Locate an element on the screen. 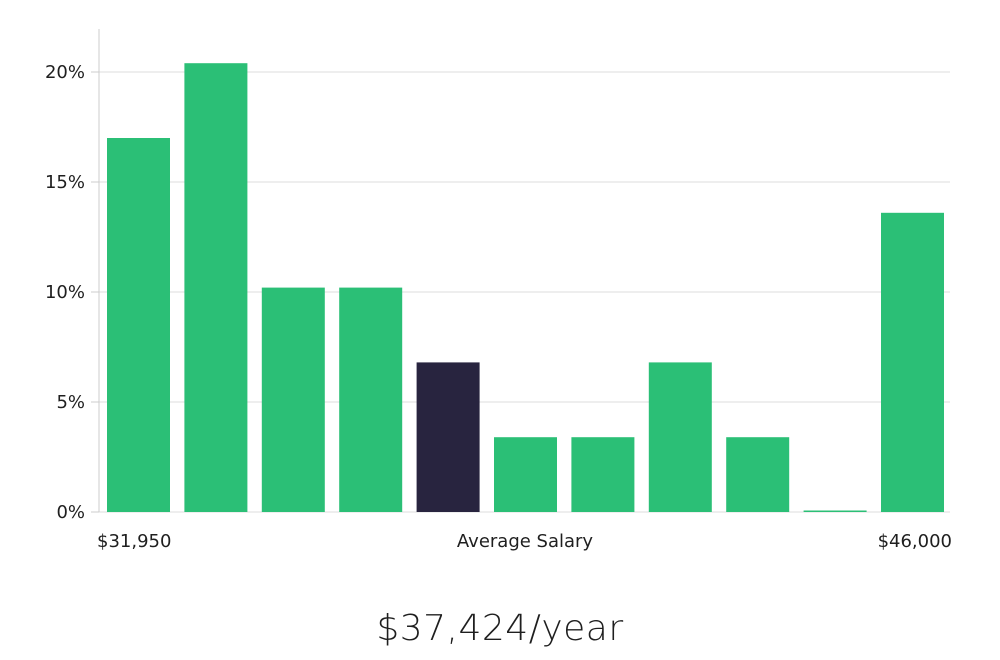  y-tick-label: 15% is located at coordinates (65, 182).